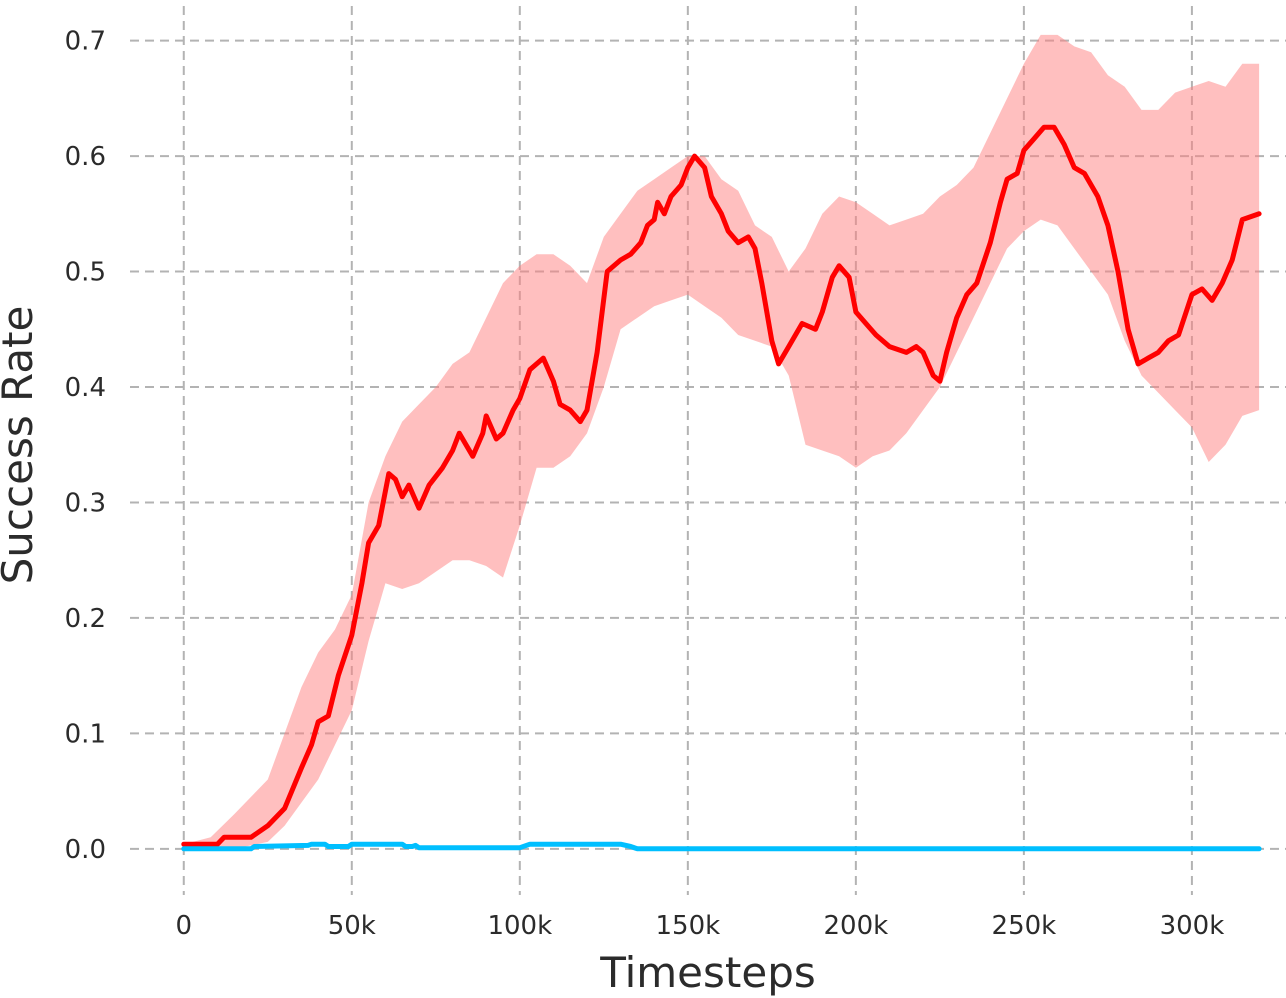  Describe the element at coordinates (85, 619) in the screenshot. I see `y-tick-label: 0.2` at that location.